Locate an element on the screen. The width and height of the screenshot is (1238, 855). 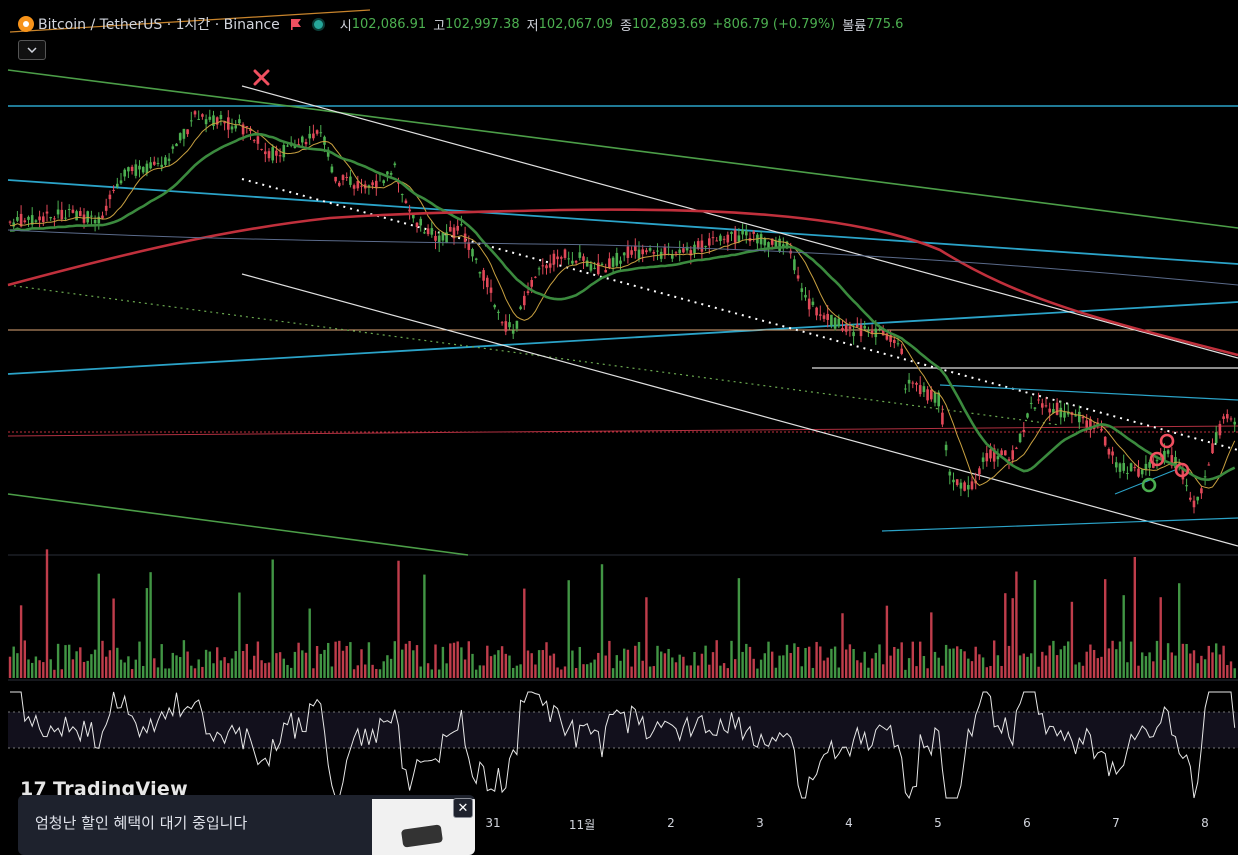
trend-line-cyan-support is located at coordinates (1059, 524).